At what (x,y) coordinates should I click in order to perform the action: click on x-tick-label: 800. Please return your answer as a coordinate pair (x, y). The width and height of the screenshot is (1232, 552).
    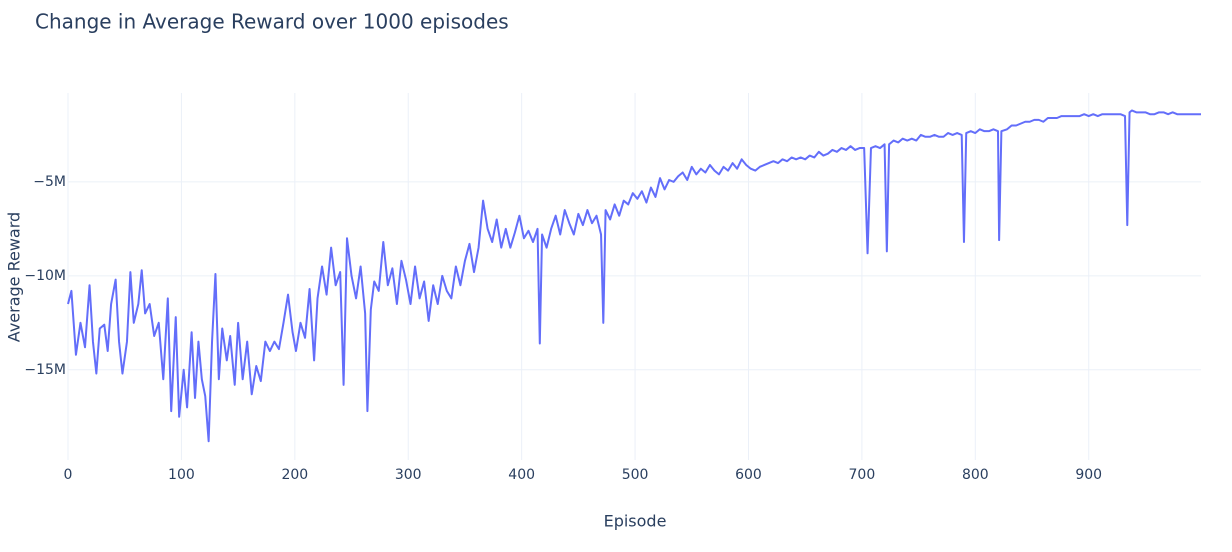
    Looking at the image, I should click on (975, 475).